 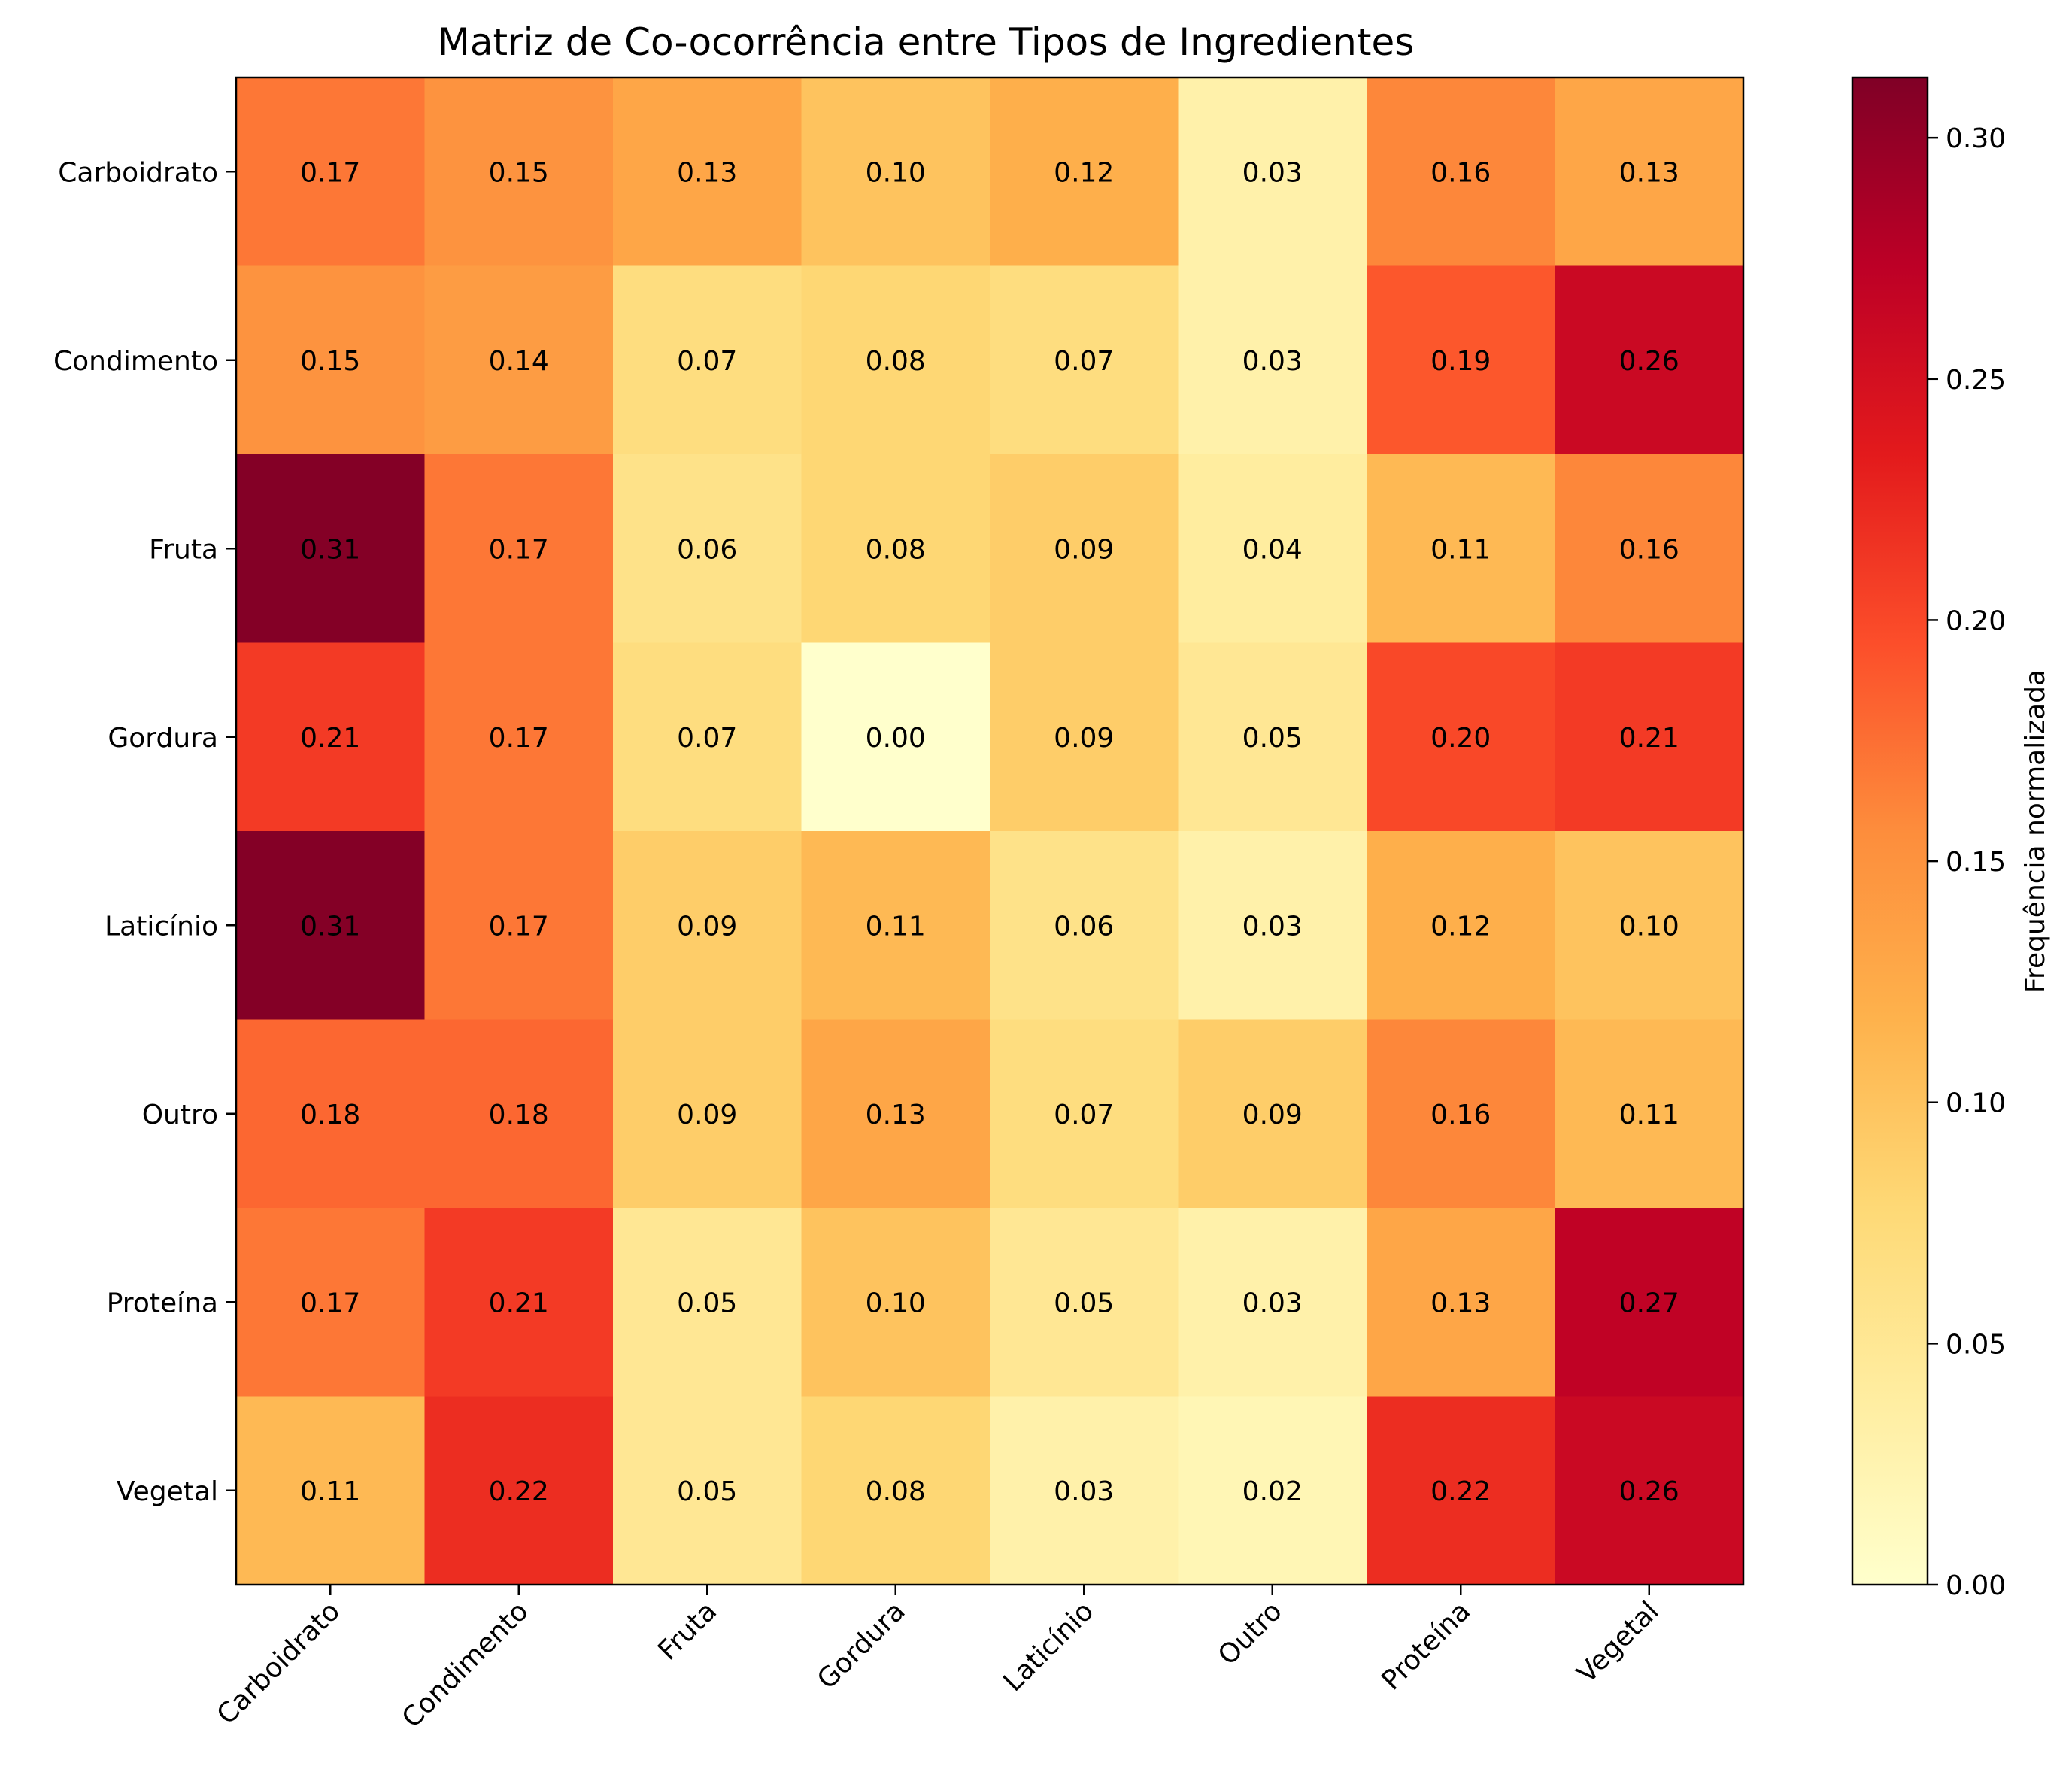 What do you see at coordinates (2035, 831) in the screenshot?
I see `colorbar-label: Frequência normalizada` at bounding box center [2035, 831].